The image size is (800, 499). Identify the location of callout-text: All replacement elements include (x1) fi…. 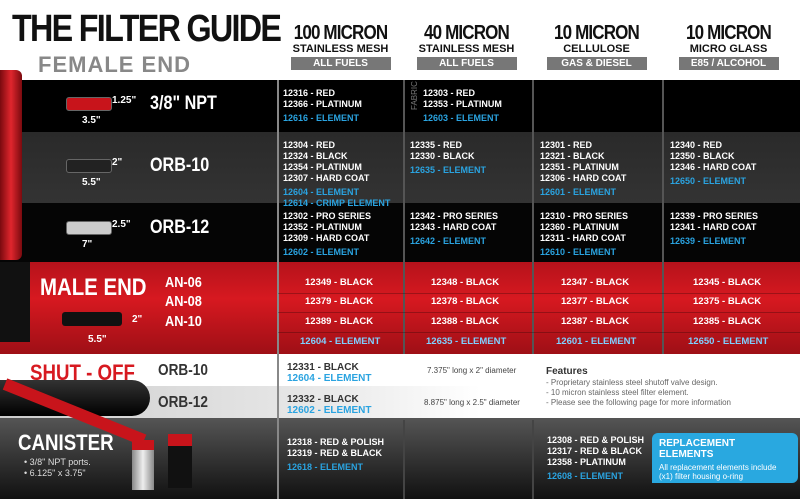
(718, 472).